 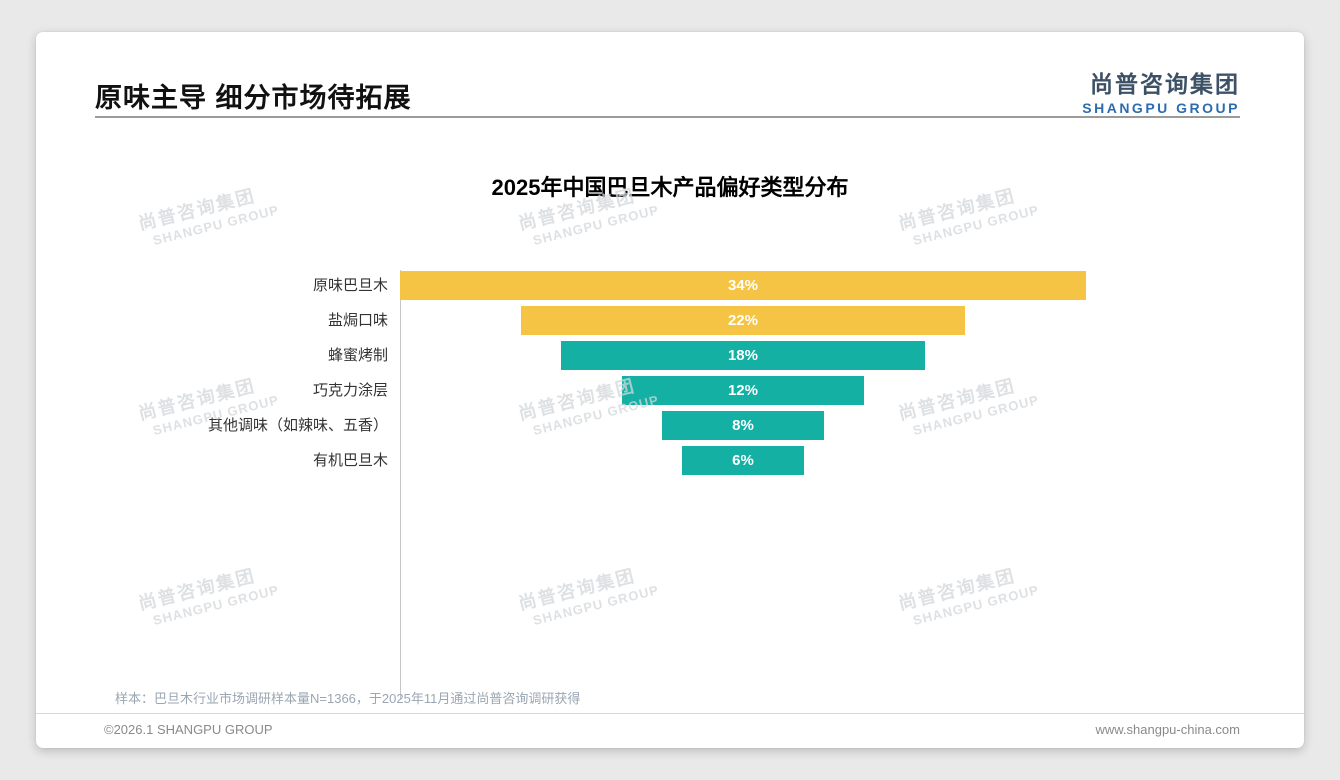 I want to click on bar-value-label: 34%, so click(x=742, y=285).